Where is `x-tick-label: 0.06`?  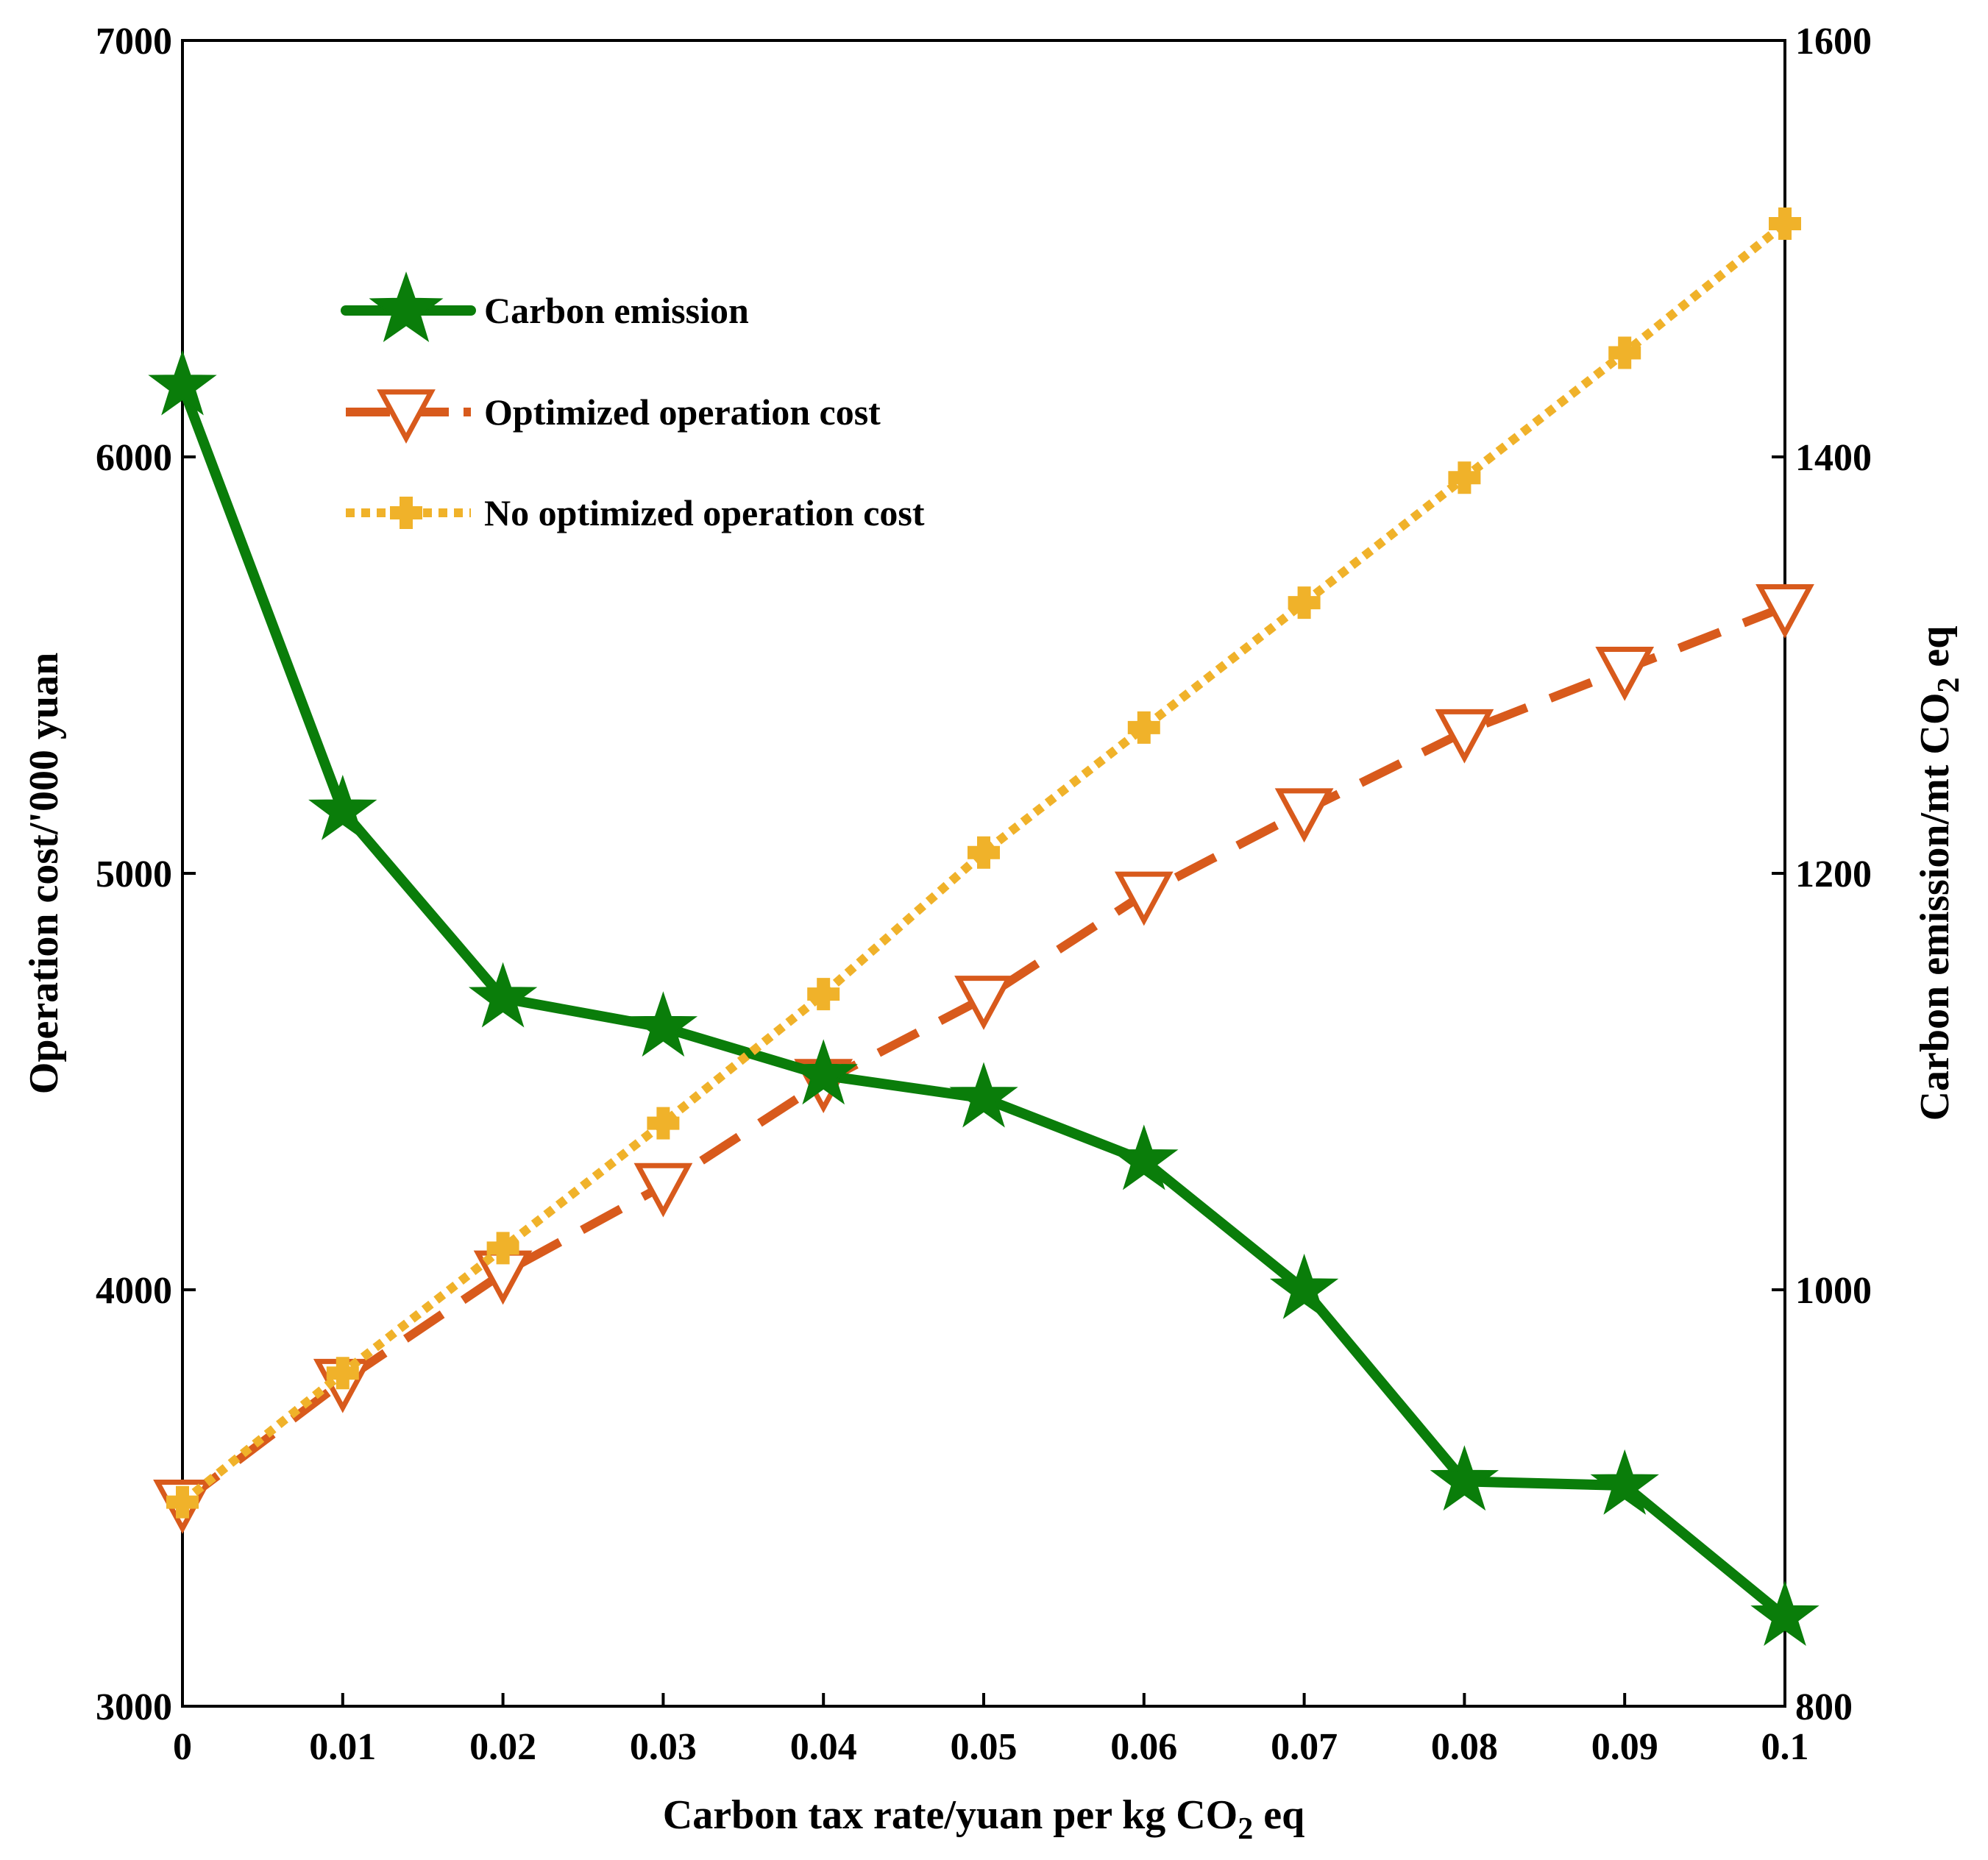
x-tick-label: 0.06 is located at coordinates (1143, 1747).